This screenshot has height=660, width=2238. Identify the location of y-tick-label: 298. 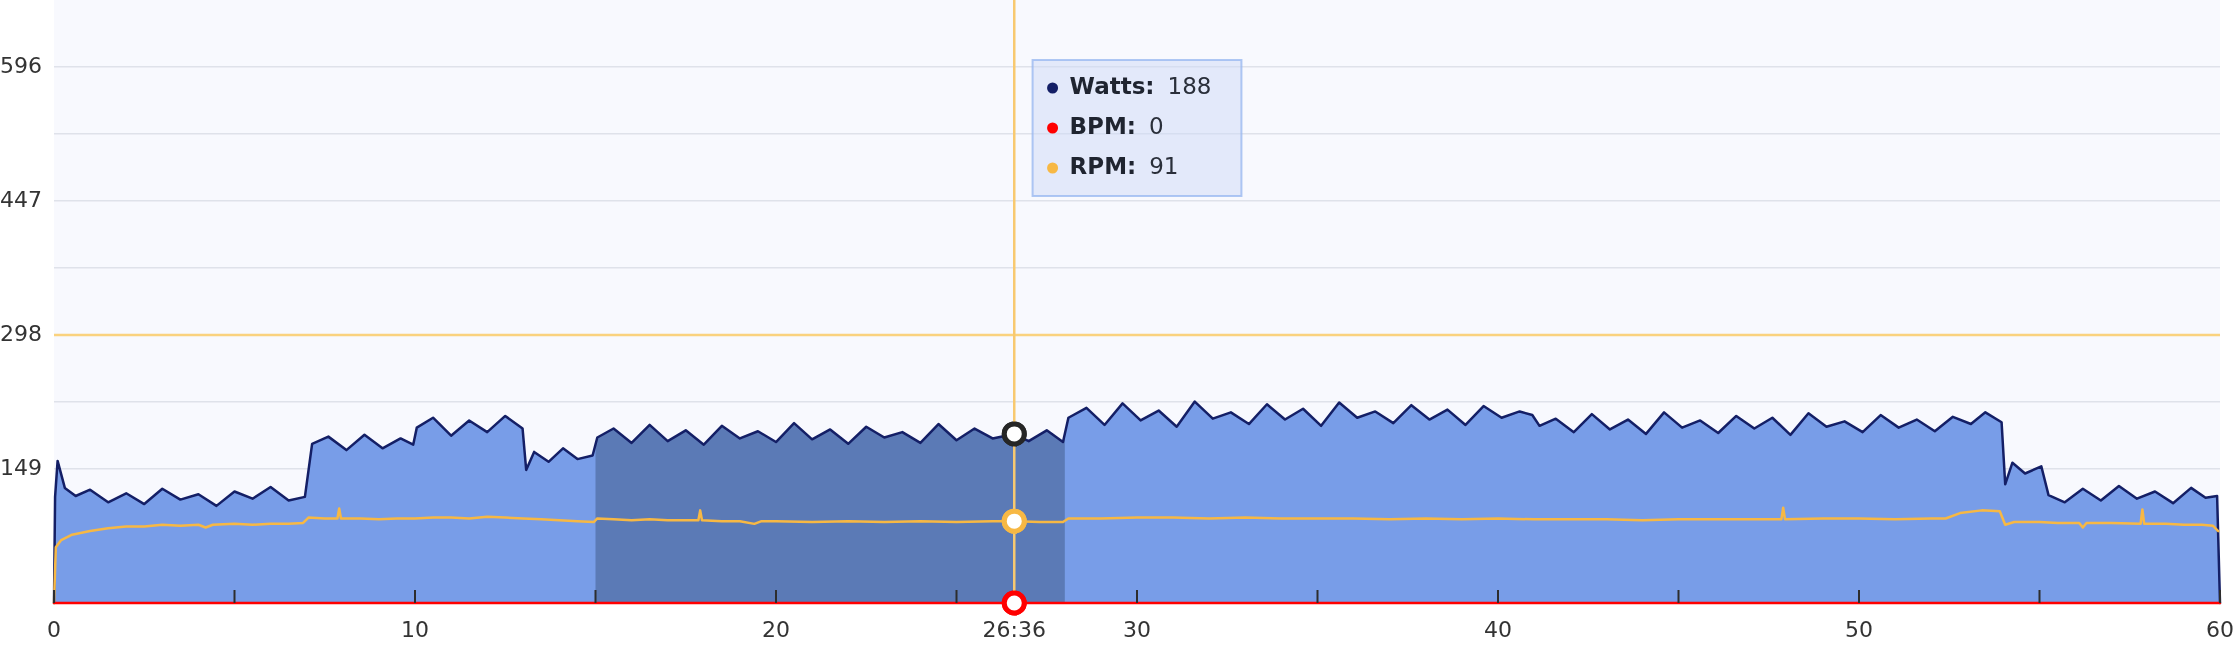
(21, 333).